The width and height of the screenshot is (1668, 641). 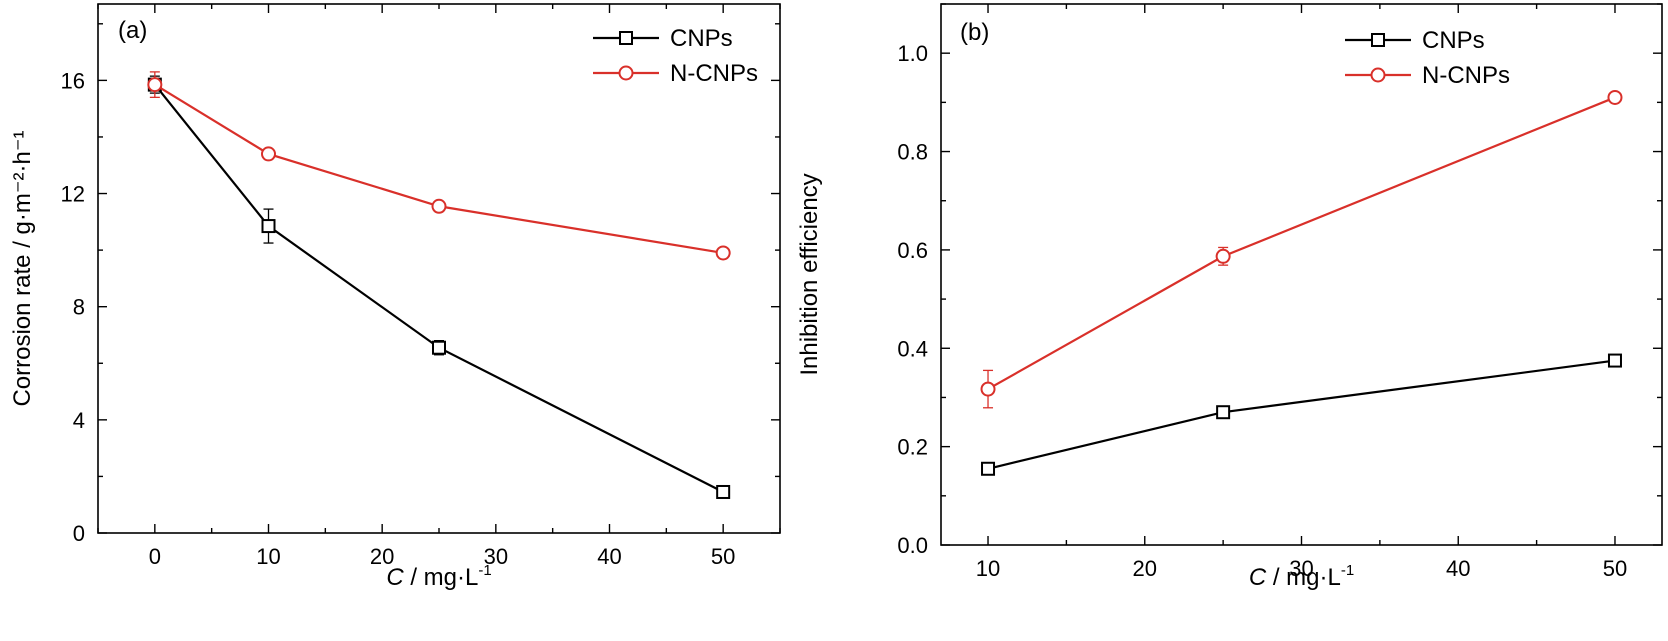 What do you see at coordinates (73, 194) in the screenshot?
I see `panel-a-y-tick-label: 12` at bounding box center [73, 194].